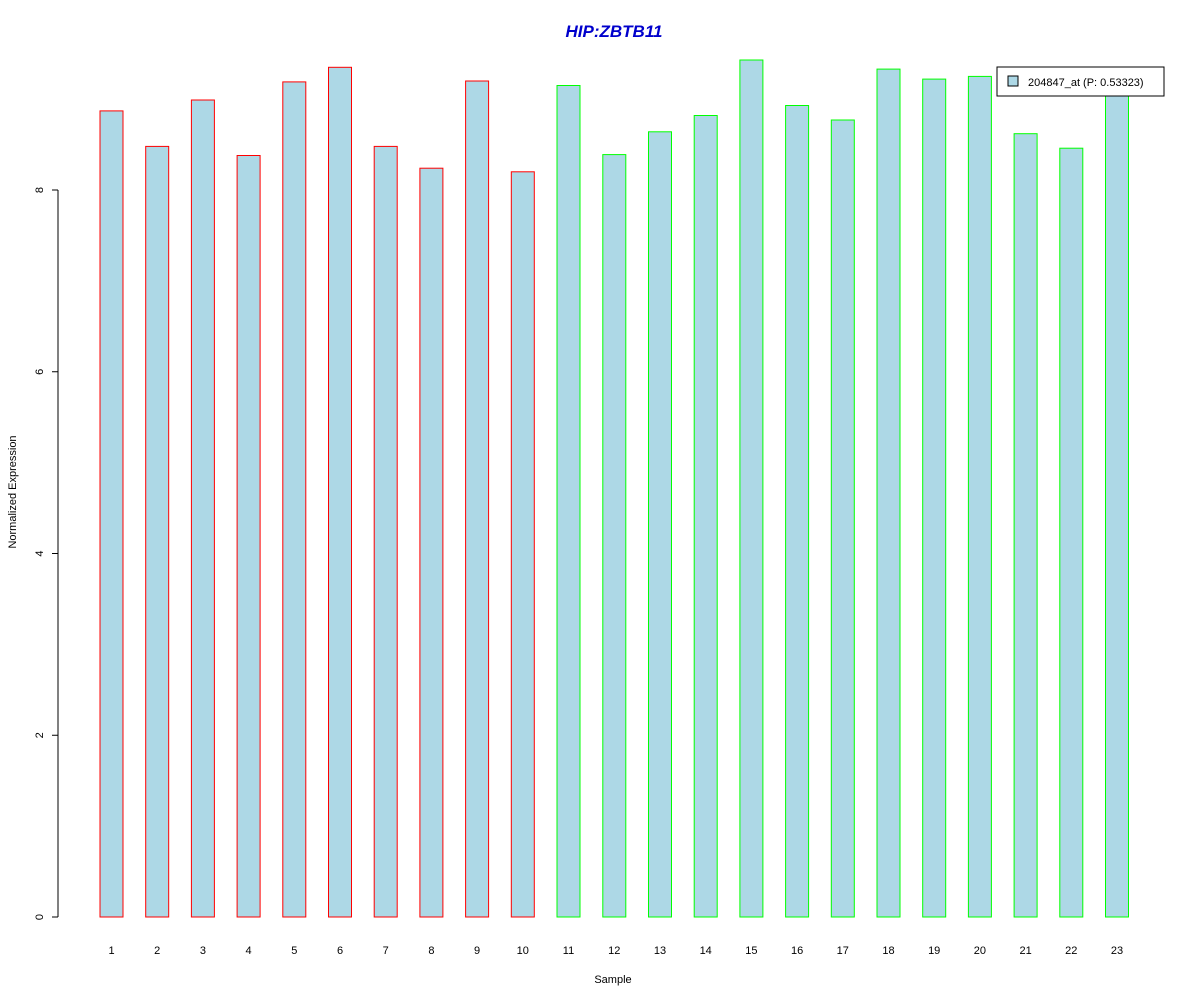 This screenshot has height=1000, width=1200. Describe the element at coordinates (568, 951) in the screenshot. I see `x-tick-label: 11` at that location.